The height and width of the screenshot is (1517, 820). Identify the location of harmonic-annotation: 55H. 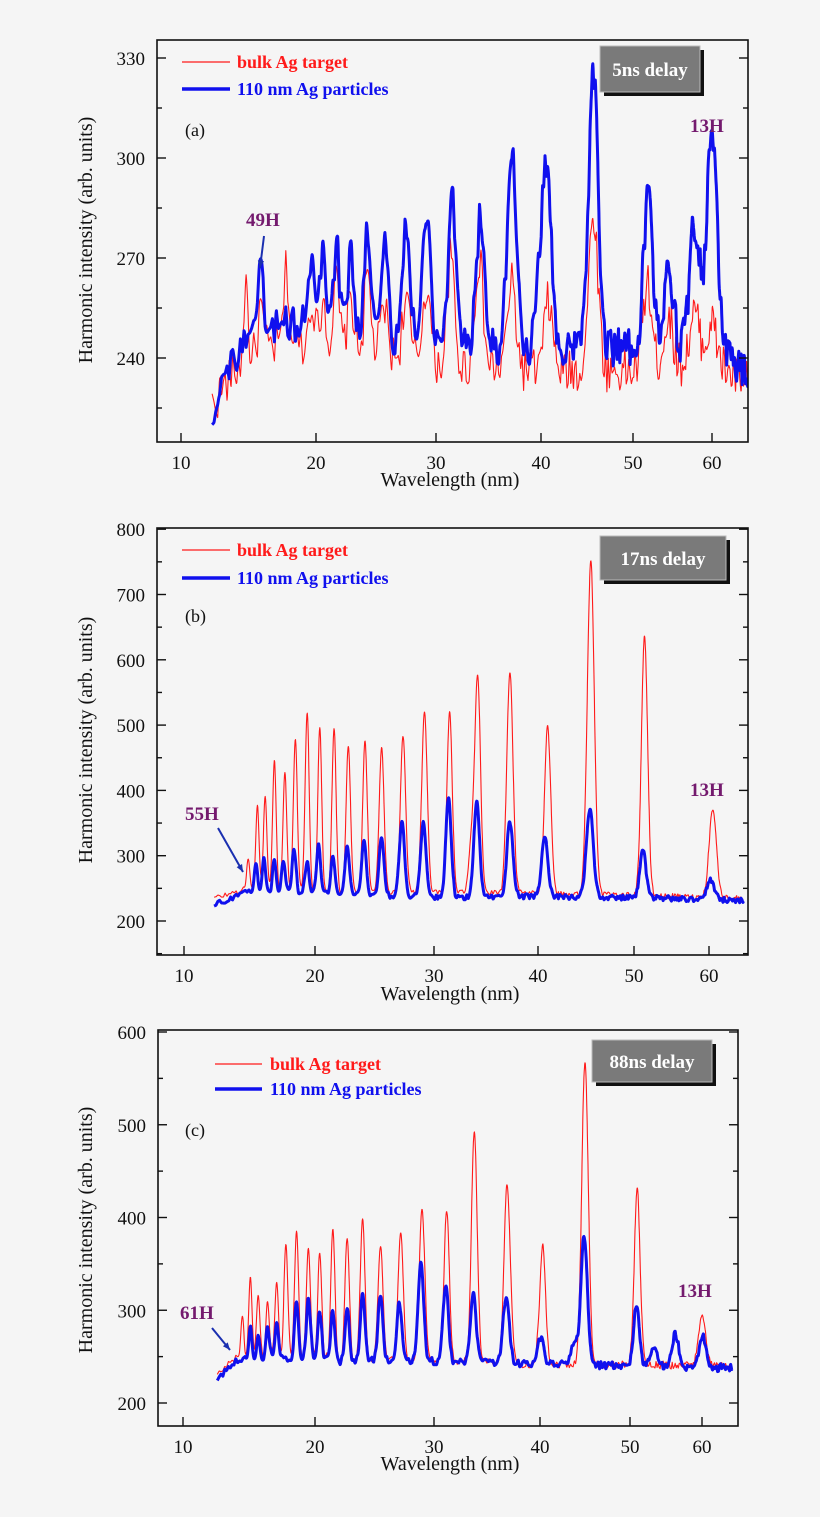
(202, 814).